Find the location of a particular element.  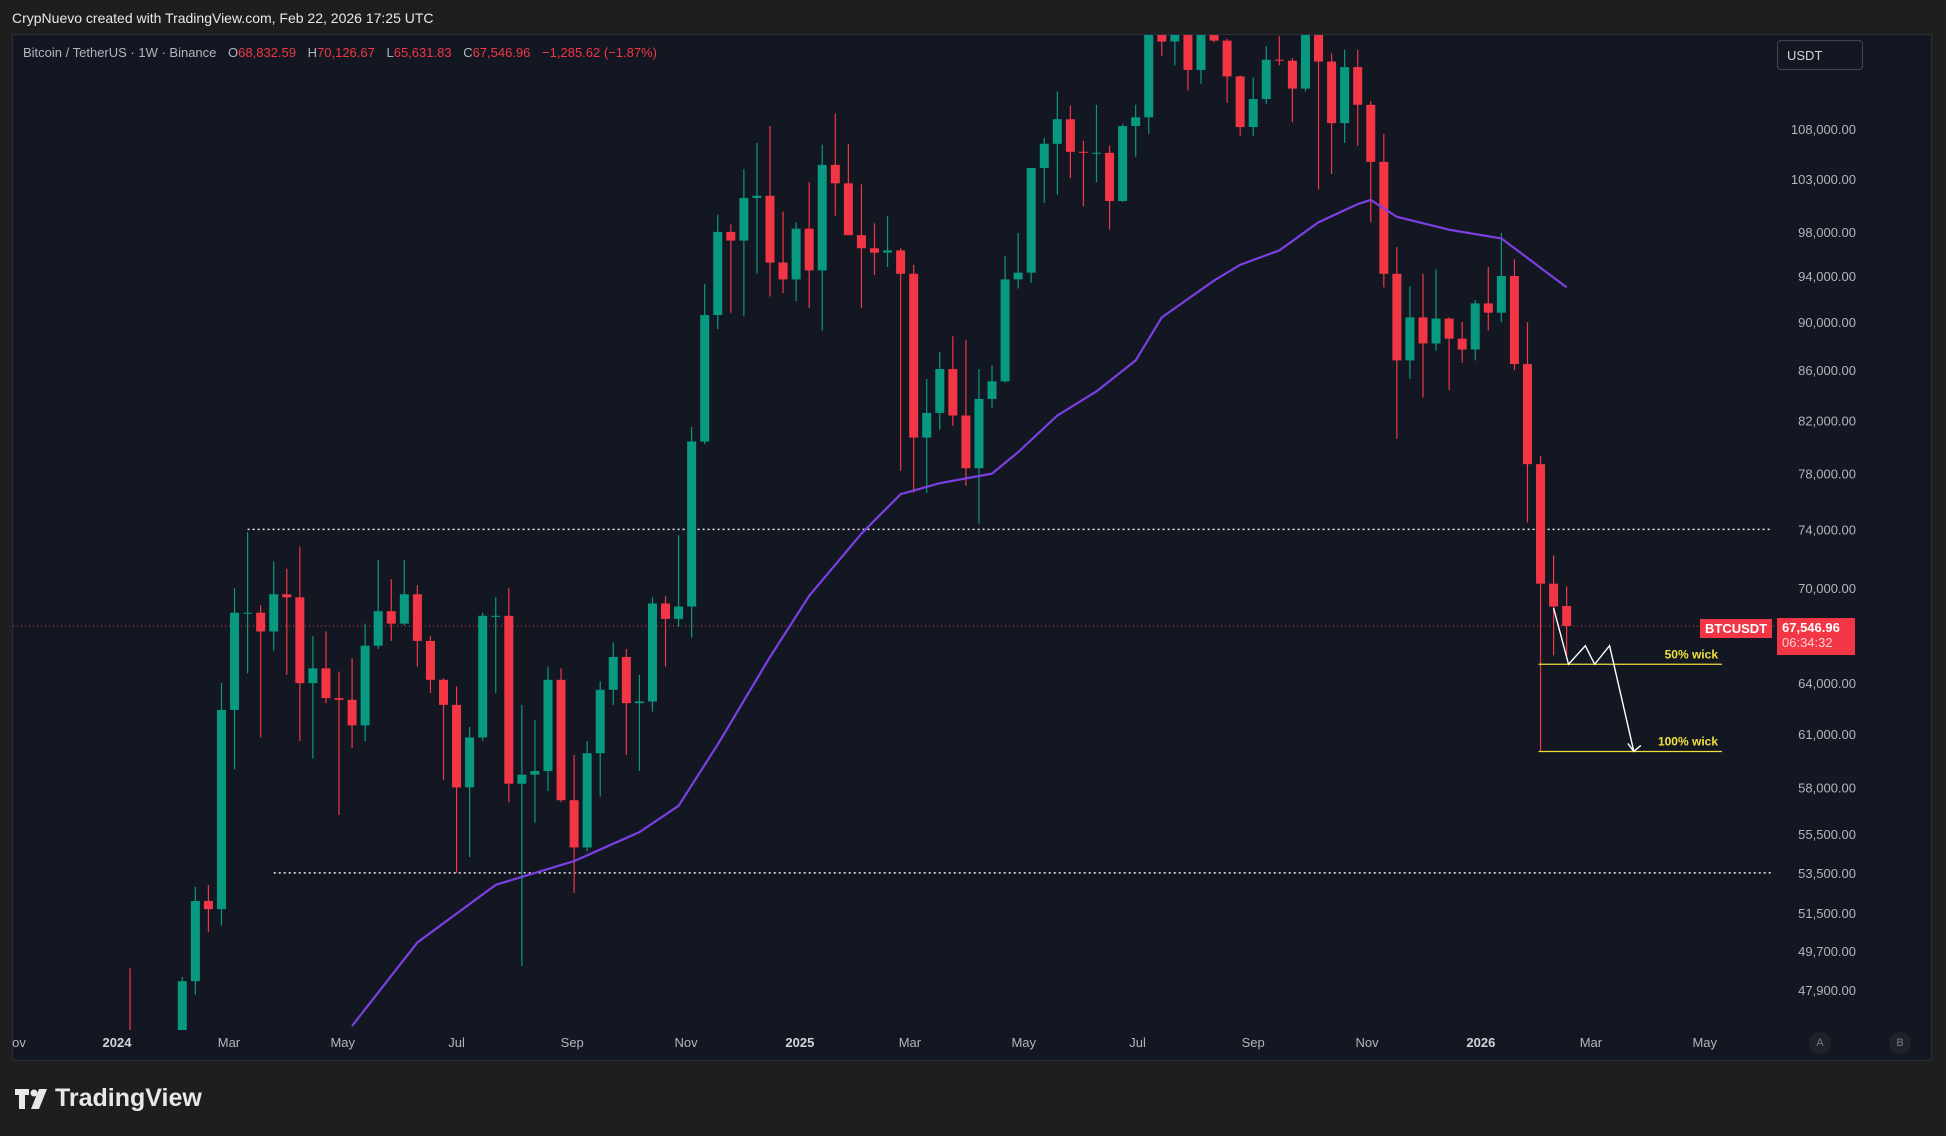

currency-button: USDT is located at coordinates (1820, 55).